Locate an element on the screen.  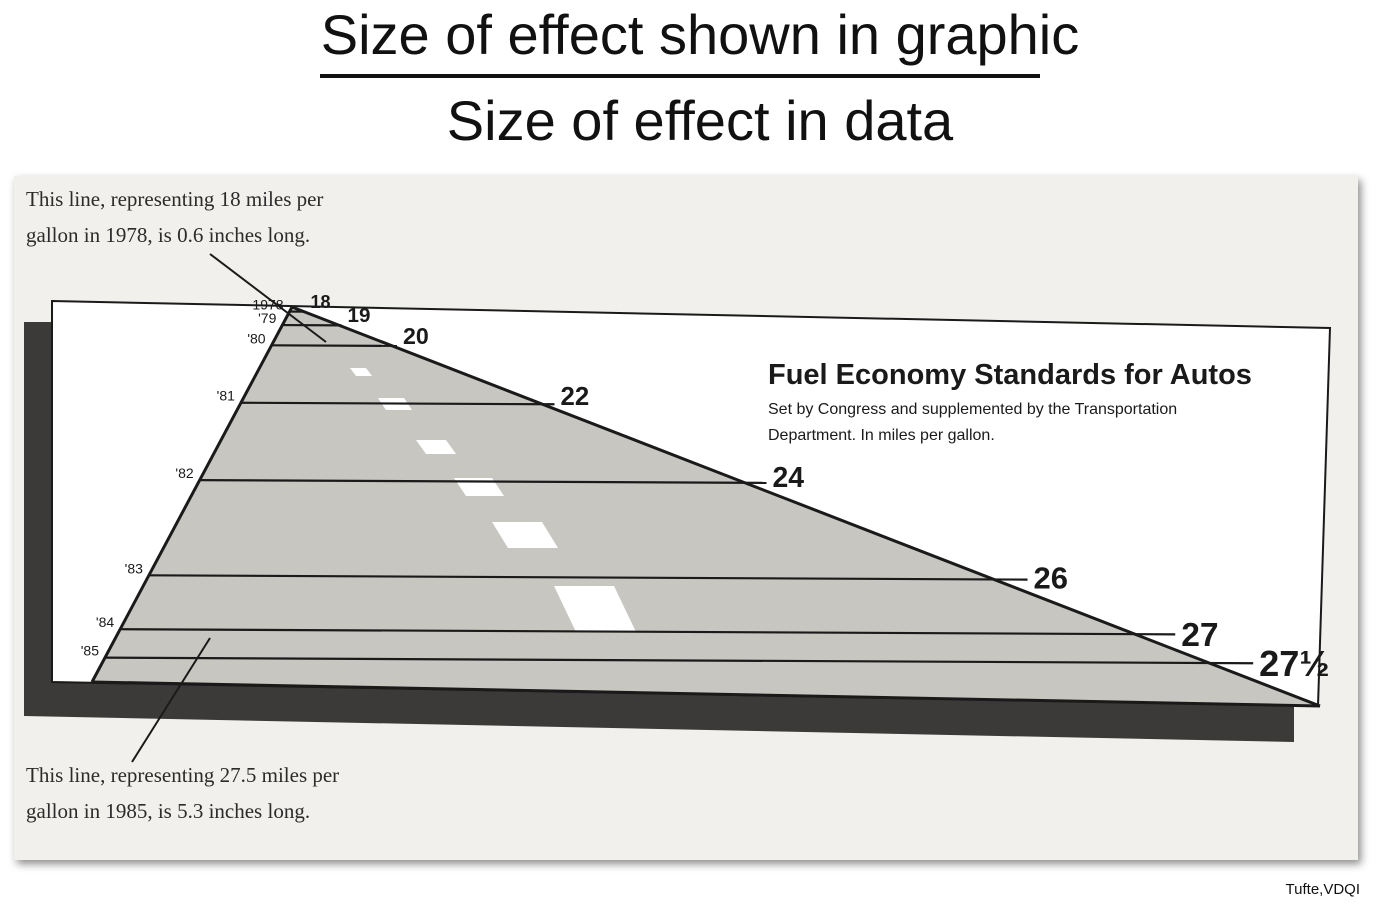
mpg-label: 24 is located at coordinates (789, 478).